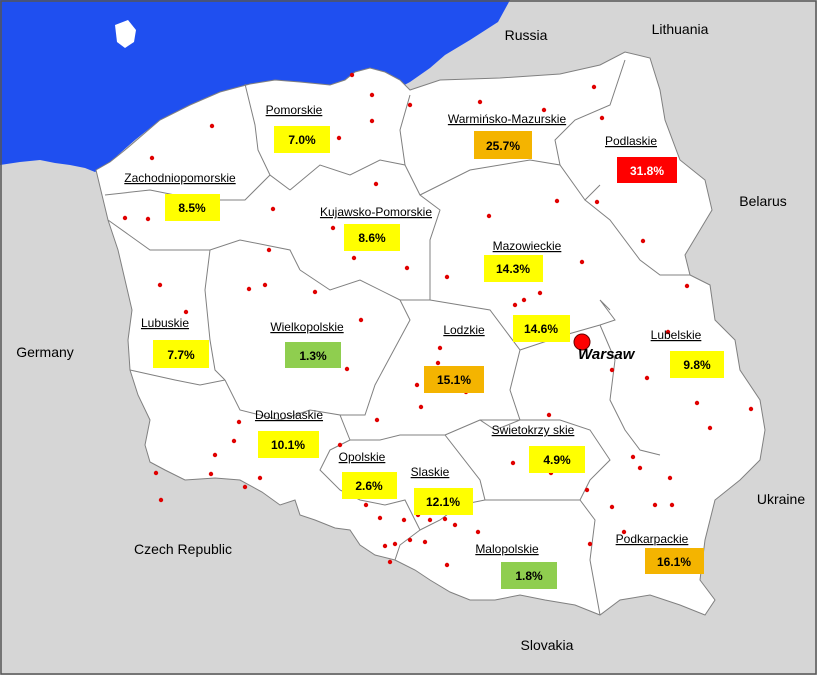  I want to click on region-label-warminsko-mazurskie: Warmińsko-Mazurskie, so click(507, 119).